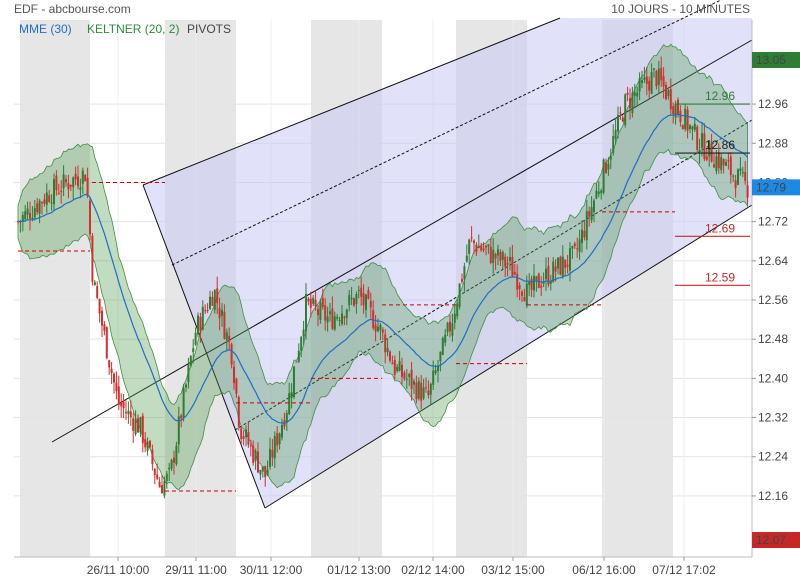  I want to click on legend-keltner: KELTNER (20, 2), so click(133, 29).